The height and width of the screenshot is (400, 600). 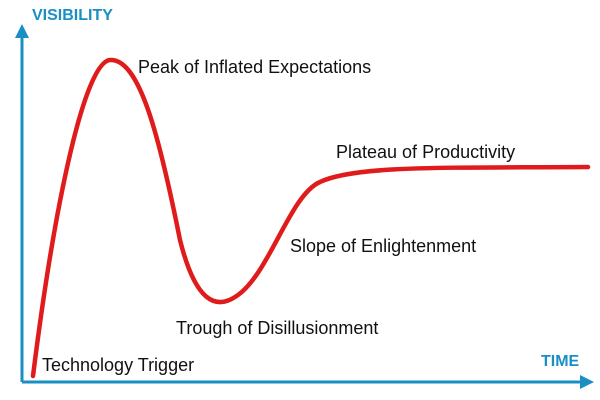 I want to click on x-axis-title: TIME, so click(x=560, y=361).